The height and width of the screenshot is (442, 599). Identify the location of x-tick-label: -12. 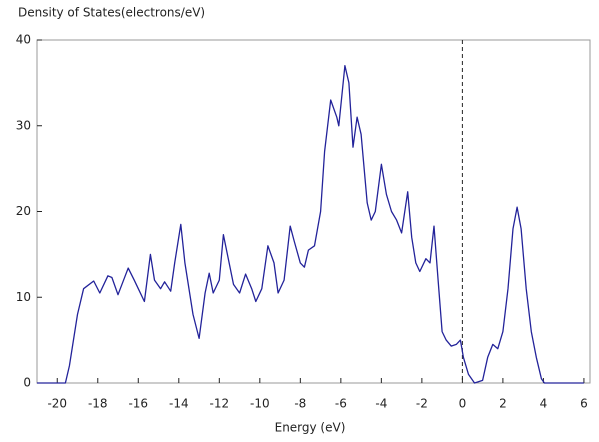
(220, 404).